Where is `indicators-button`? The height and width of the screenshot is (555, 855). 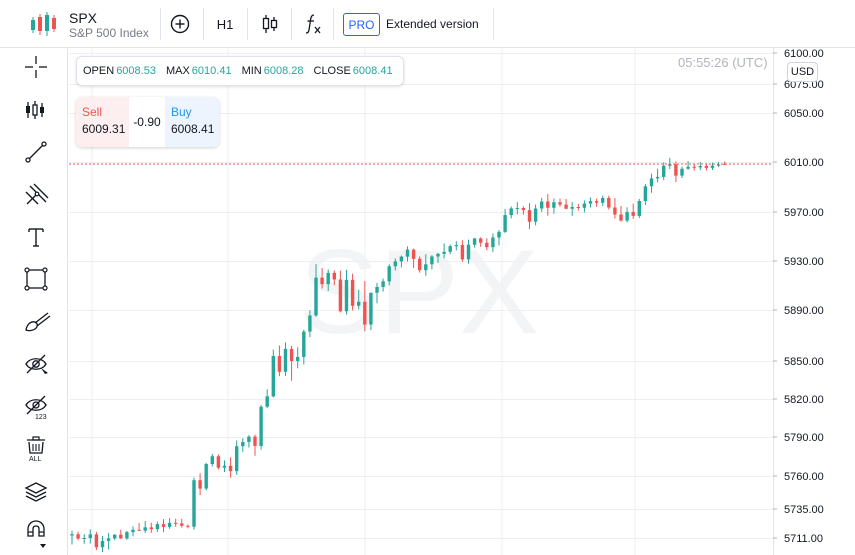 indicators-button is located at coordinates (313, 24).